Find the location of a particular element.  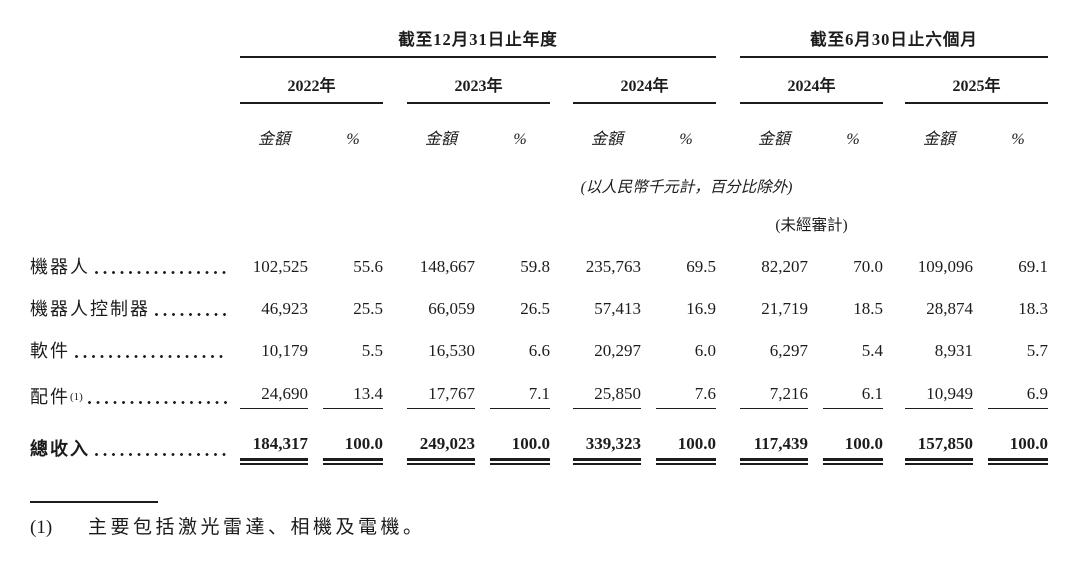

value-cell: 13.4 is located at coordinates (353, 396).